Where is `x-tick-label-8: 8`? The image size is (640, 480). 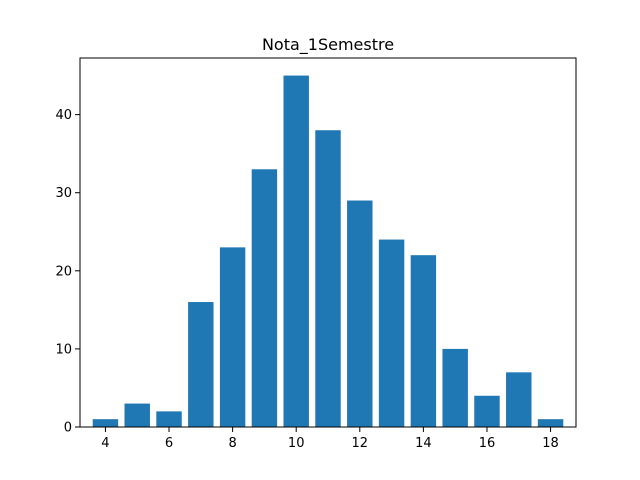
x-tick-label-8: 8 is located at coordinates (232, 443).